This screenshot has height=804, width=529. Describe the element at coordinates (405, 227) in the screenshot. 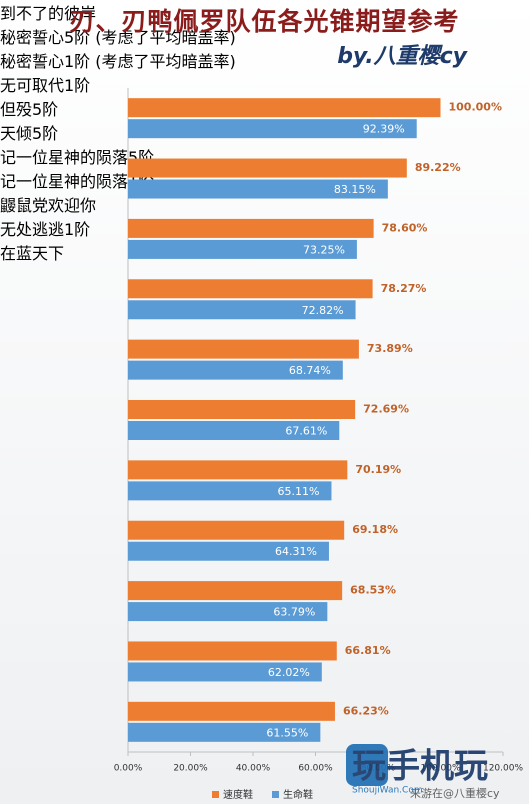

I see `value-label: 78.60%` at that location.